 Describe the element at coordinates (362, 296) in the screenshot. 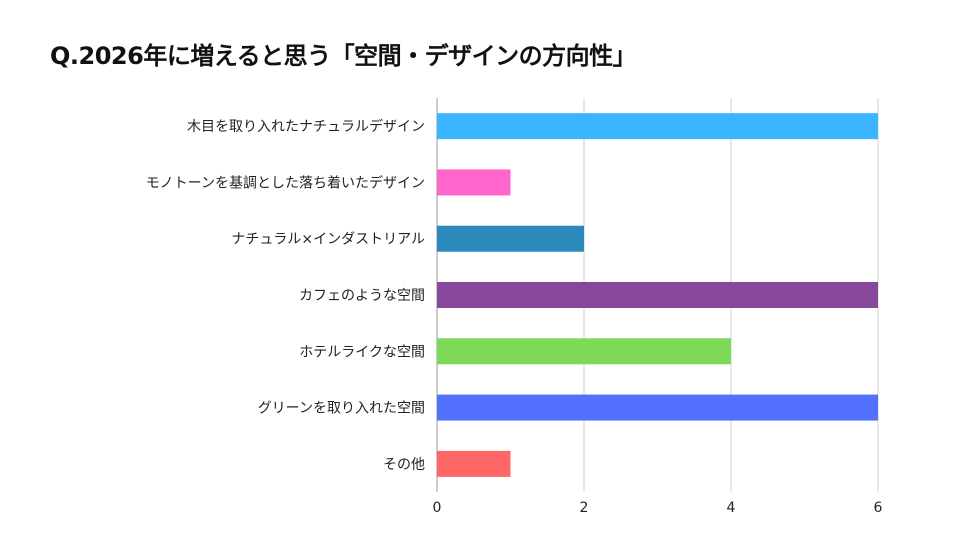

I see `category-label: カフェのような空間` at that location.